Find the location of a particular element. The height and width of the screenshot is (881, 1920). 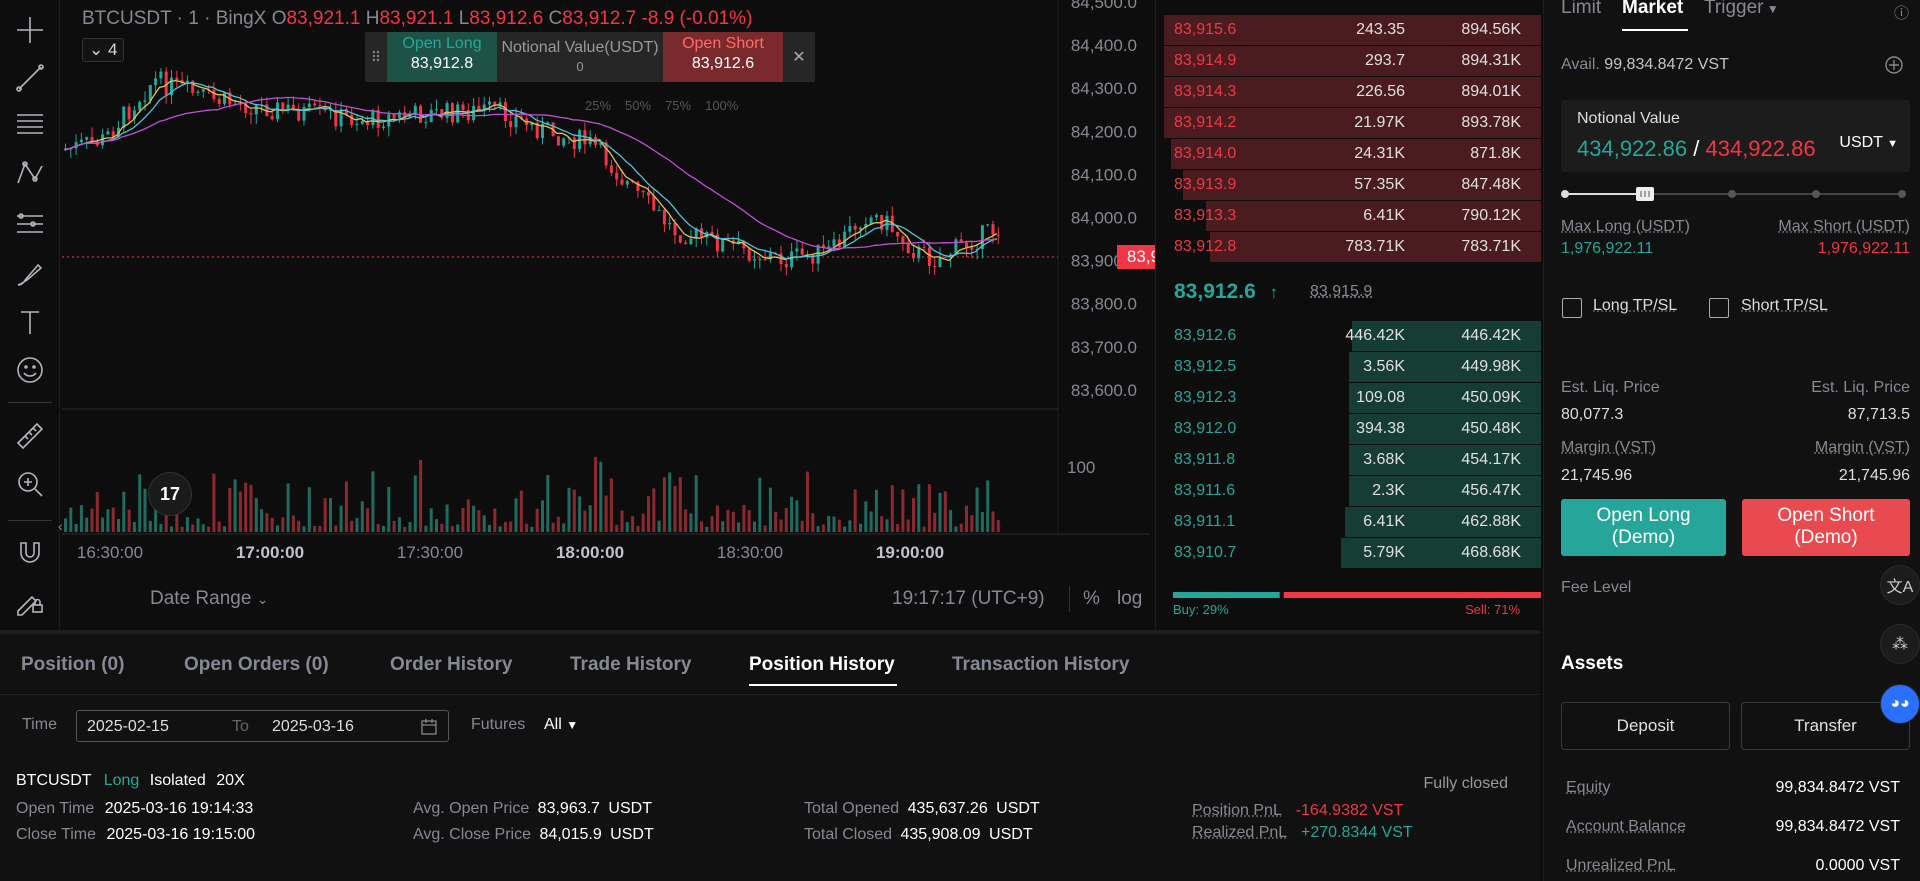

ruler-icon is located at coordinates (30, 436).